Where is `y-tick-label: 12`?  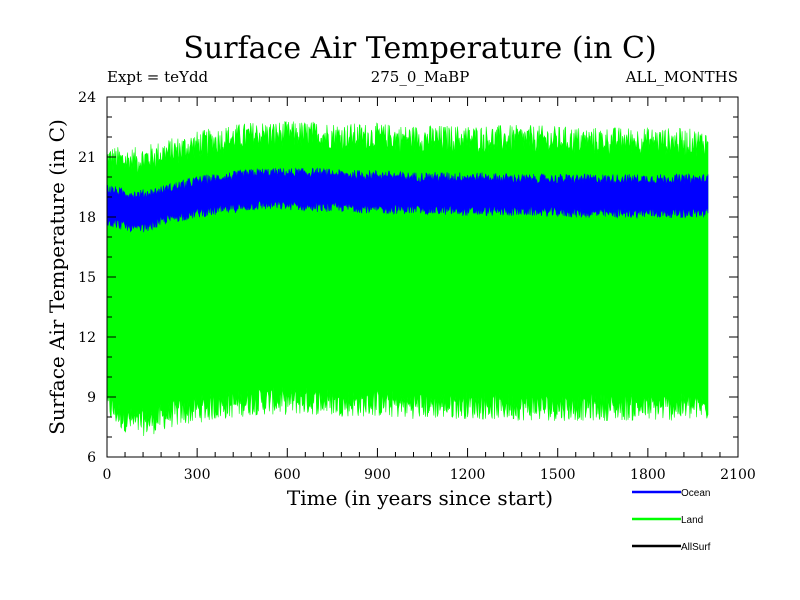
y-tick-label: 12 is located at coordinates (87, 338).